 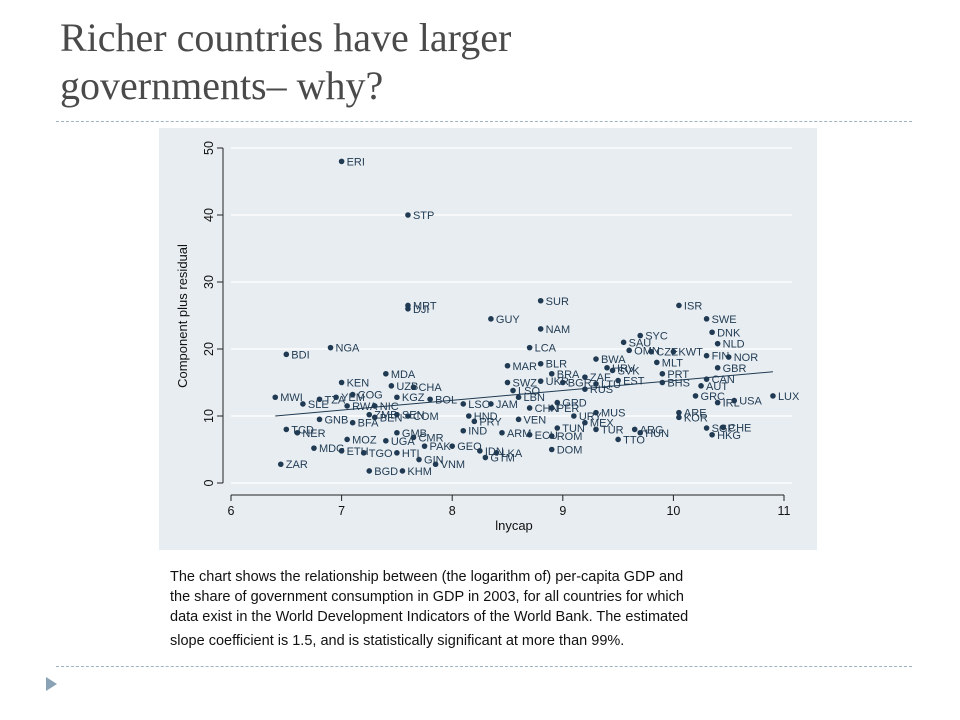 I want to click on footer-divider, so click(x=484, y=666).